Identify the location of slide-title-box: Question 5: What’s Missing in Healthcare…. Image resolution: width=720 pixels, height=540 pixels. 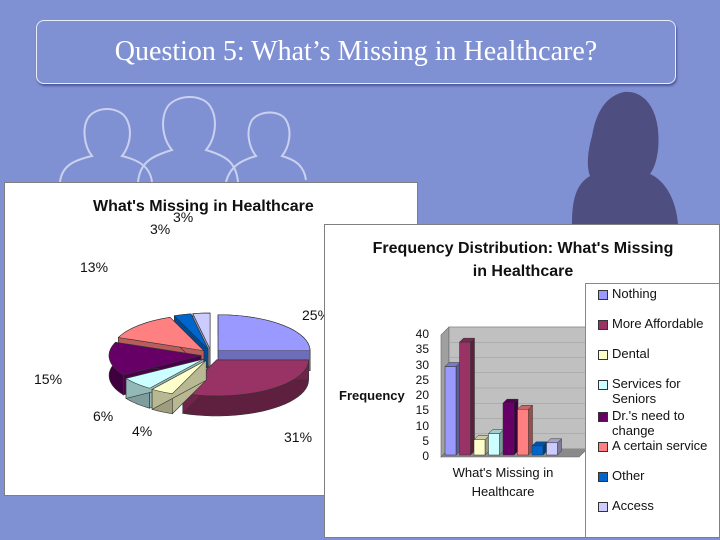
(356, 52).